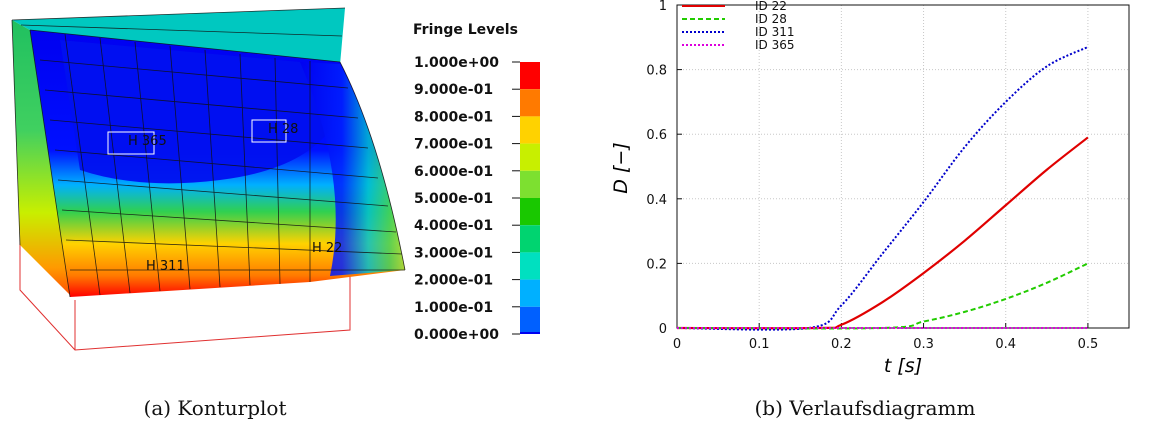 The image size is (1161, 430). What do you see at coordinates (327, 248) in the screenshot?
I see `label-h22: H 22` at bounding box center [327, 248].